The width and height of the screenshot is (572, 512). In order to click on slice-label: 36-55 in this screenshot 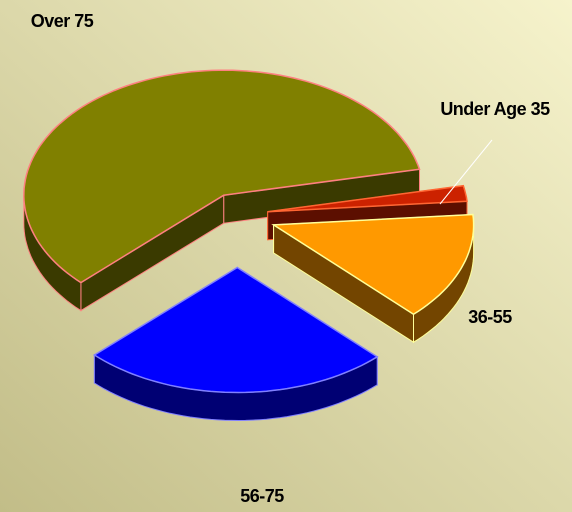, I will do `click(490, 317)`.